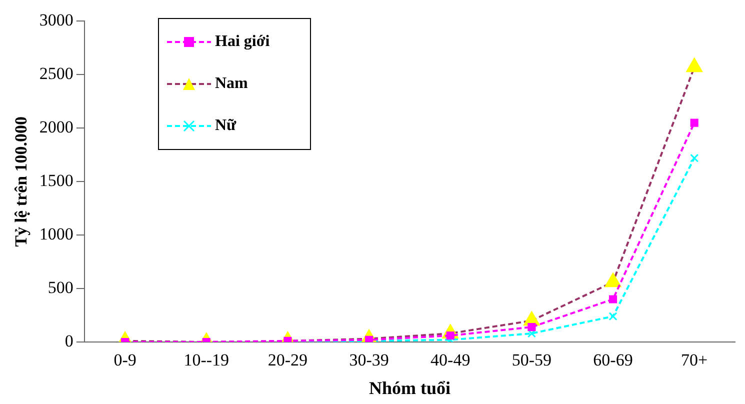 The image size is (745, 404). Describe the element at coordinates (225, 126) in the screenshot. I see `legend-label: Nữ` at that location.